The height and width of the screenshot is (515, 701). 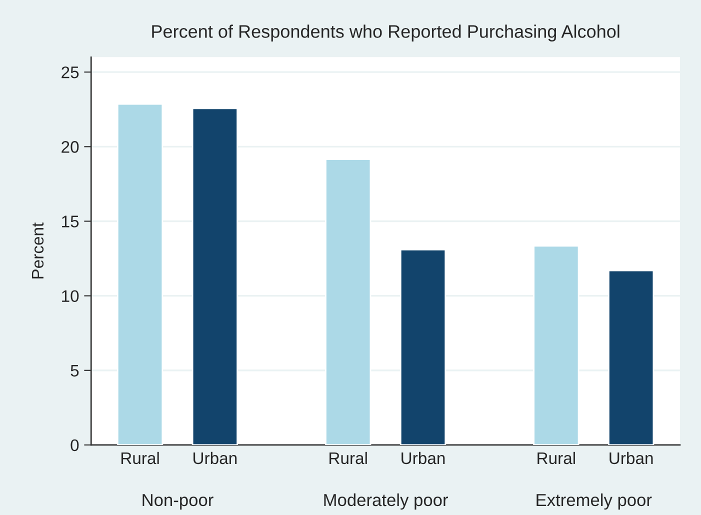 I want to click on y-tick-label: 25, so click(x=70, y=72).